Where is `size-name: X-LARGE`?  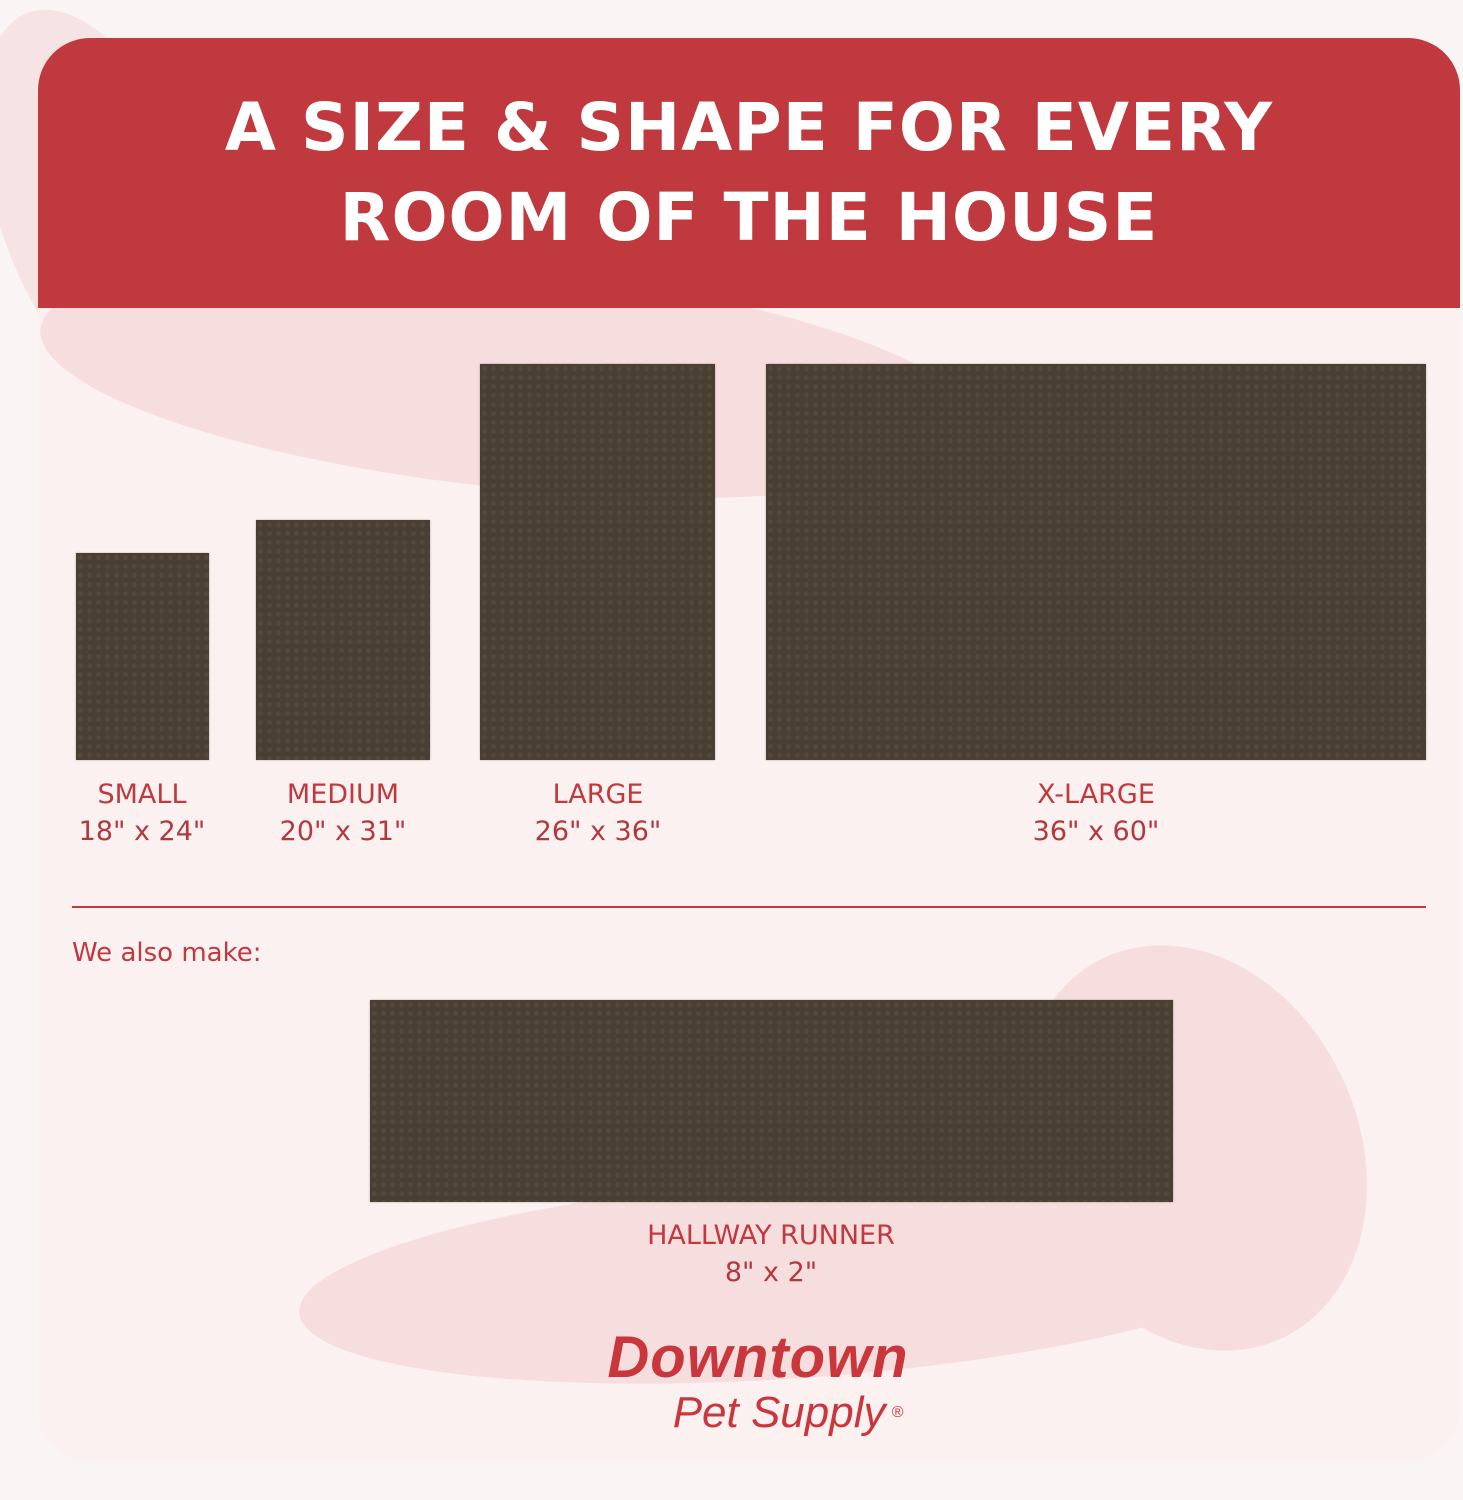
size-name: X-LARGE is located at coordinates (1096, 794).